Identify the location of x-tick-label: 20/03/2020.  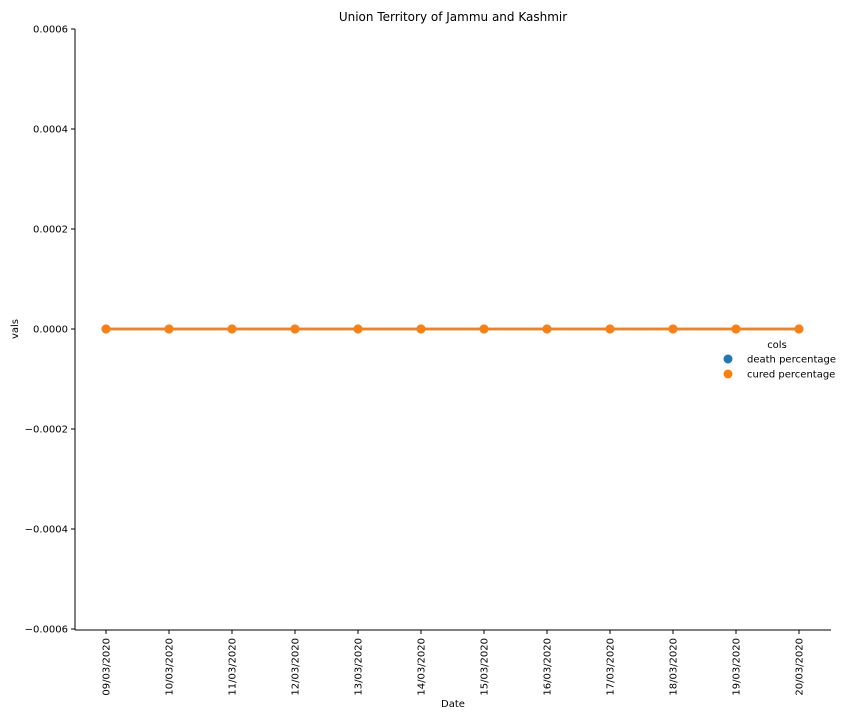
(800, 667).